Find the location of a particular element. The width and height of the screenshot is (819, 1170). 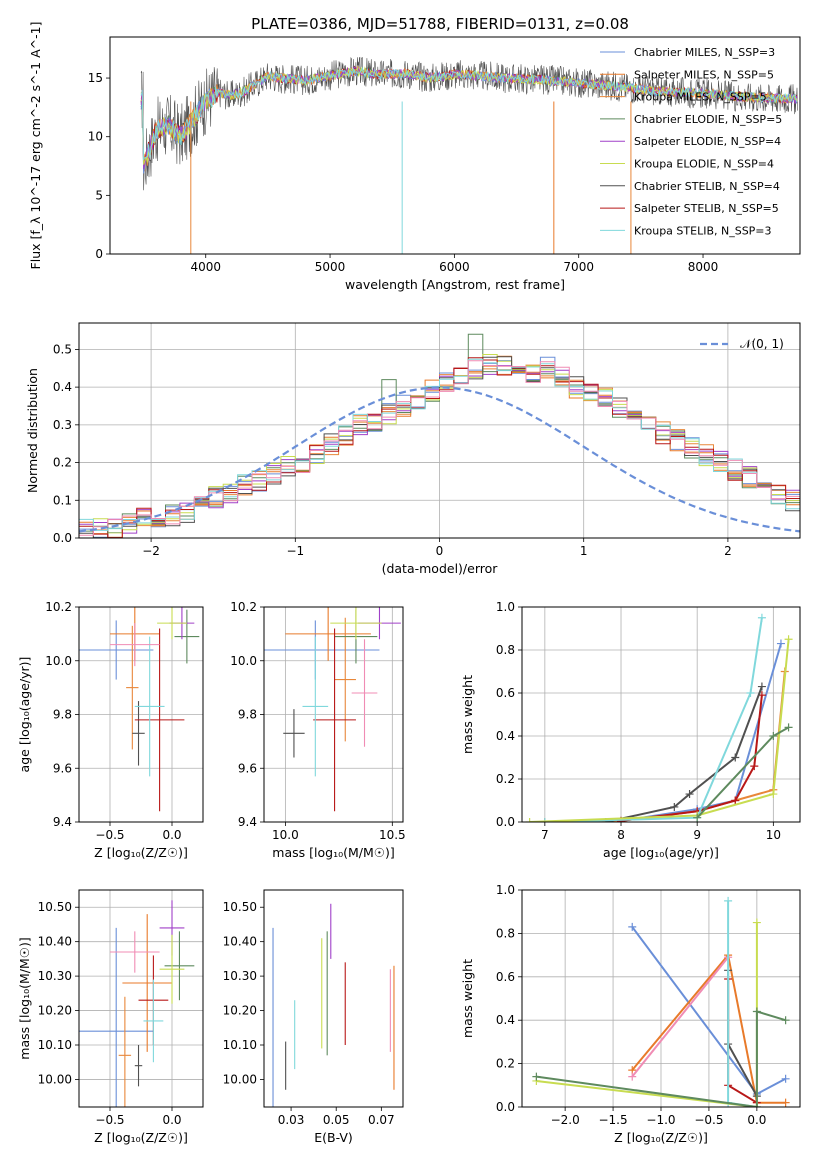

histogram-step is located at coordinates (439, 448).